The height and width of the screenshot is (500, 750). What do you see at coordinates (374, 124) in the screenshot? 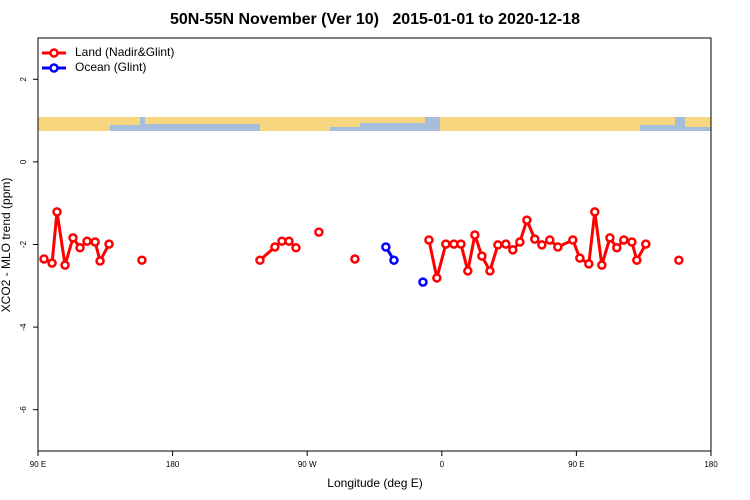
I see `map-strip` at bounding box center [374, 124].